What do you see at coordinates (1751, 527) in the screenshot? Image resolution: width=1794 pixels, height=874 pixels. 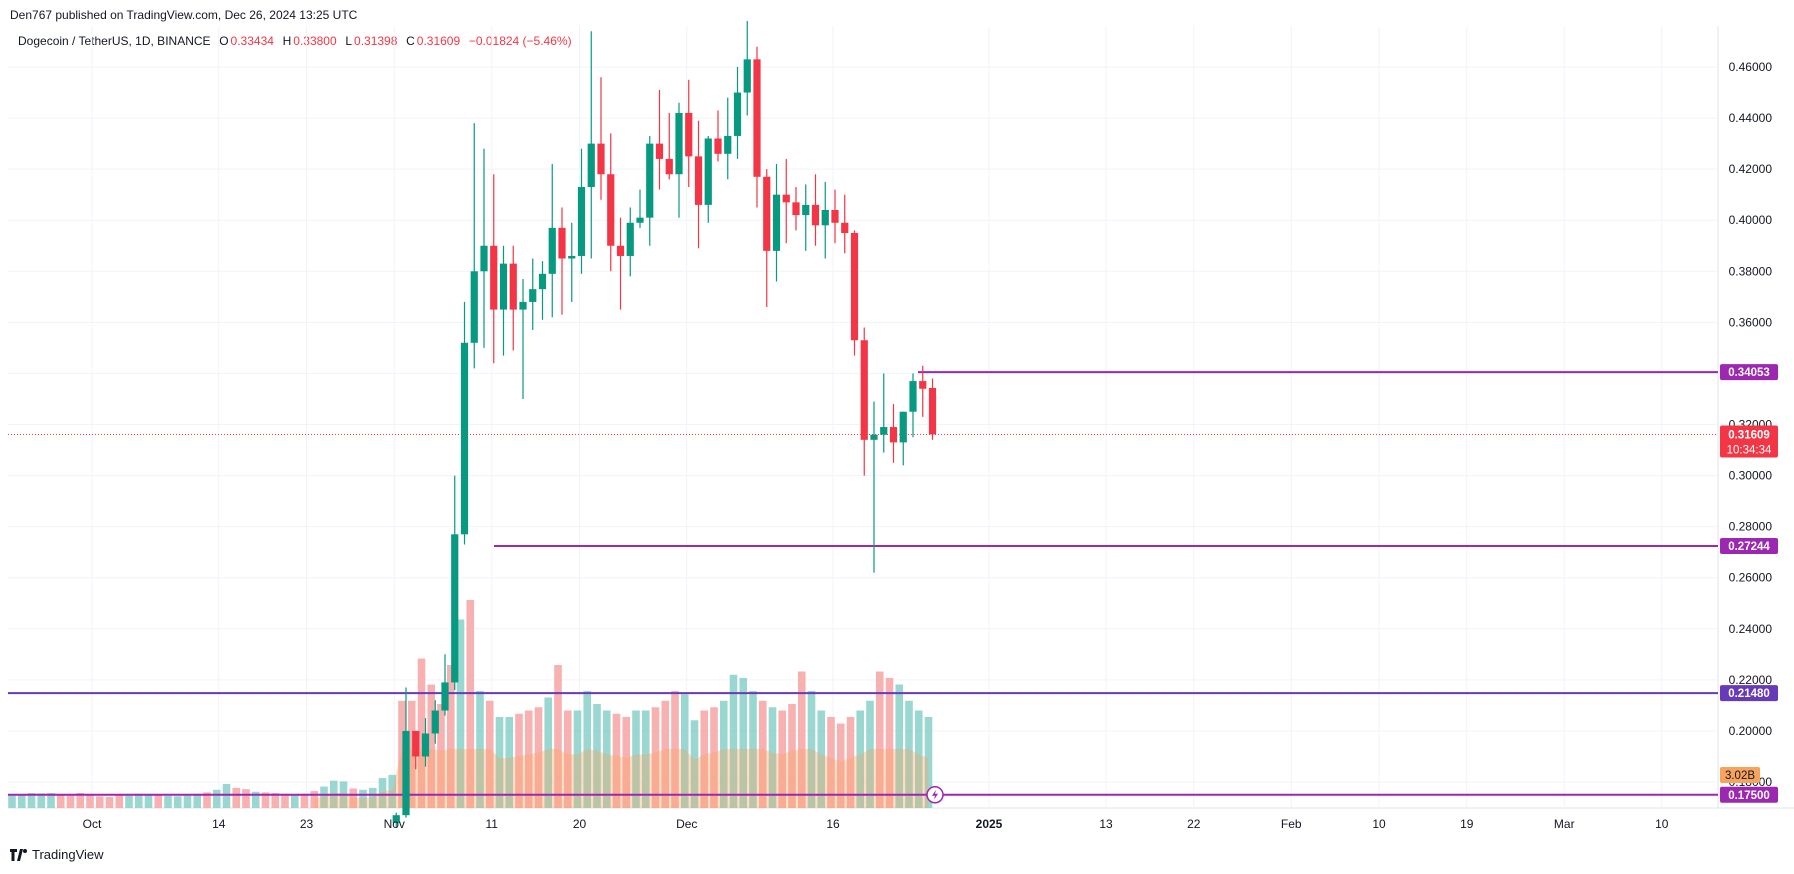 I see `y-tick-label: 0.28000` at bounding box center [1751, 527].